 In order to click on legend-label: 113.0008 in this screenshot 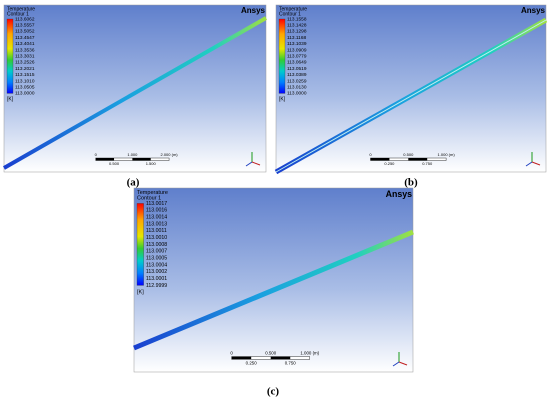, I will do `click(156, 245)`.